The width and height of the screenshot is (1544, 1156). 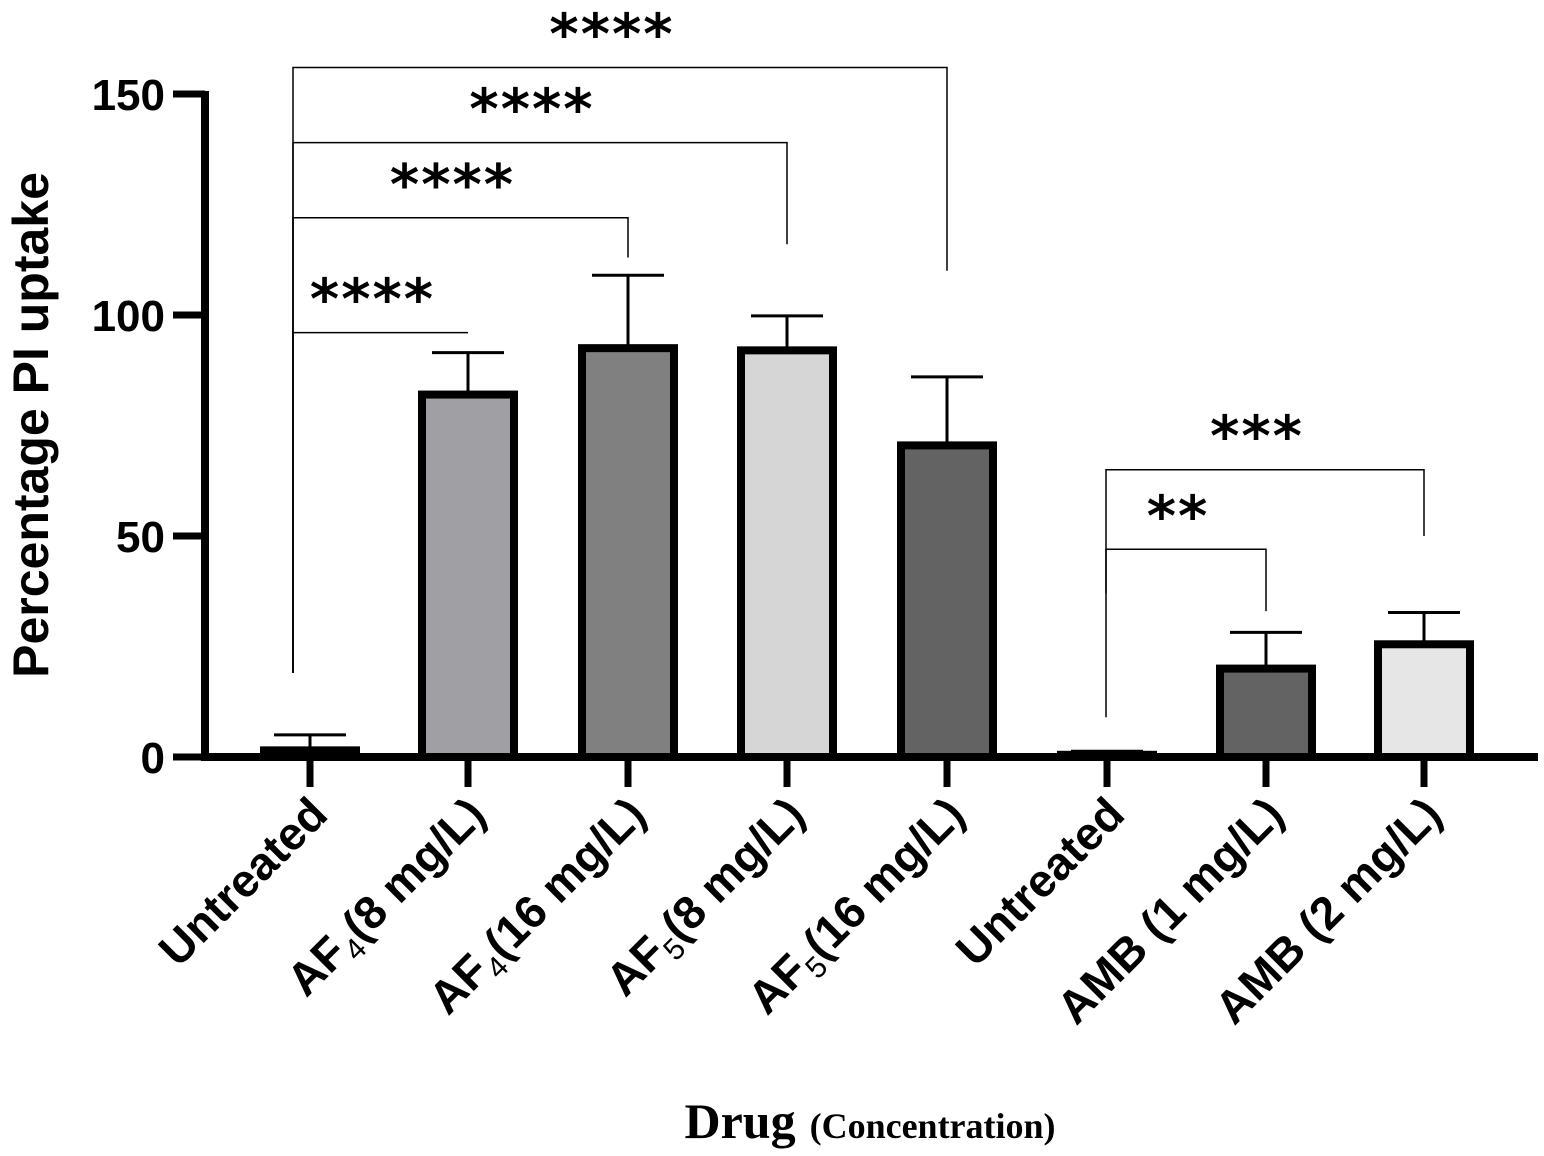 What do you see at coordinates (452, 185) in the screenshot?
I see `significance-label-1: ****` at bounding box center [452, 185].